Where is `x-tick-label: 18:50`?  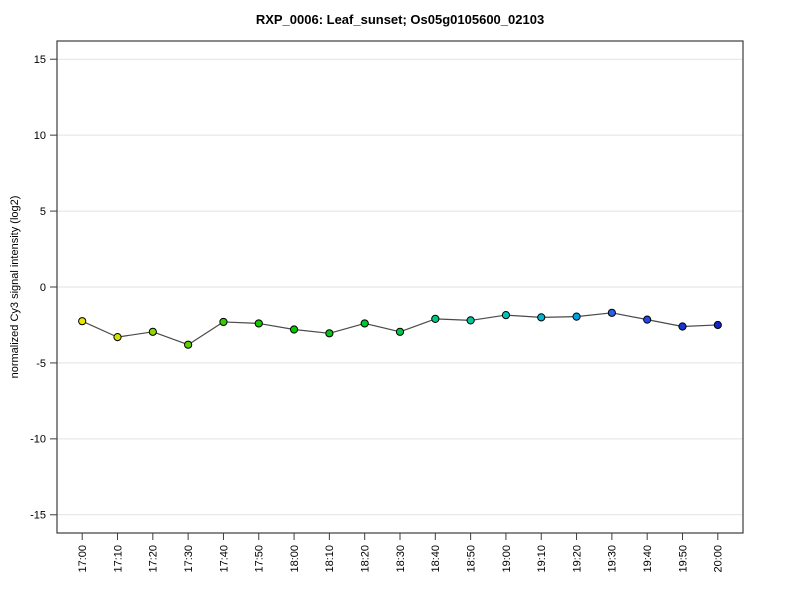 x-tick-label: 18:50 is located at coordinates (471, 559).